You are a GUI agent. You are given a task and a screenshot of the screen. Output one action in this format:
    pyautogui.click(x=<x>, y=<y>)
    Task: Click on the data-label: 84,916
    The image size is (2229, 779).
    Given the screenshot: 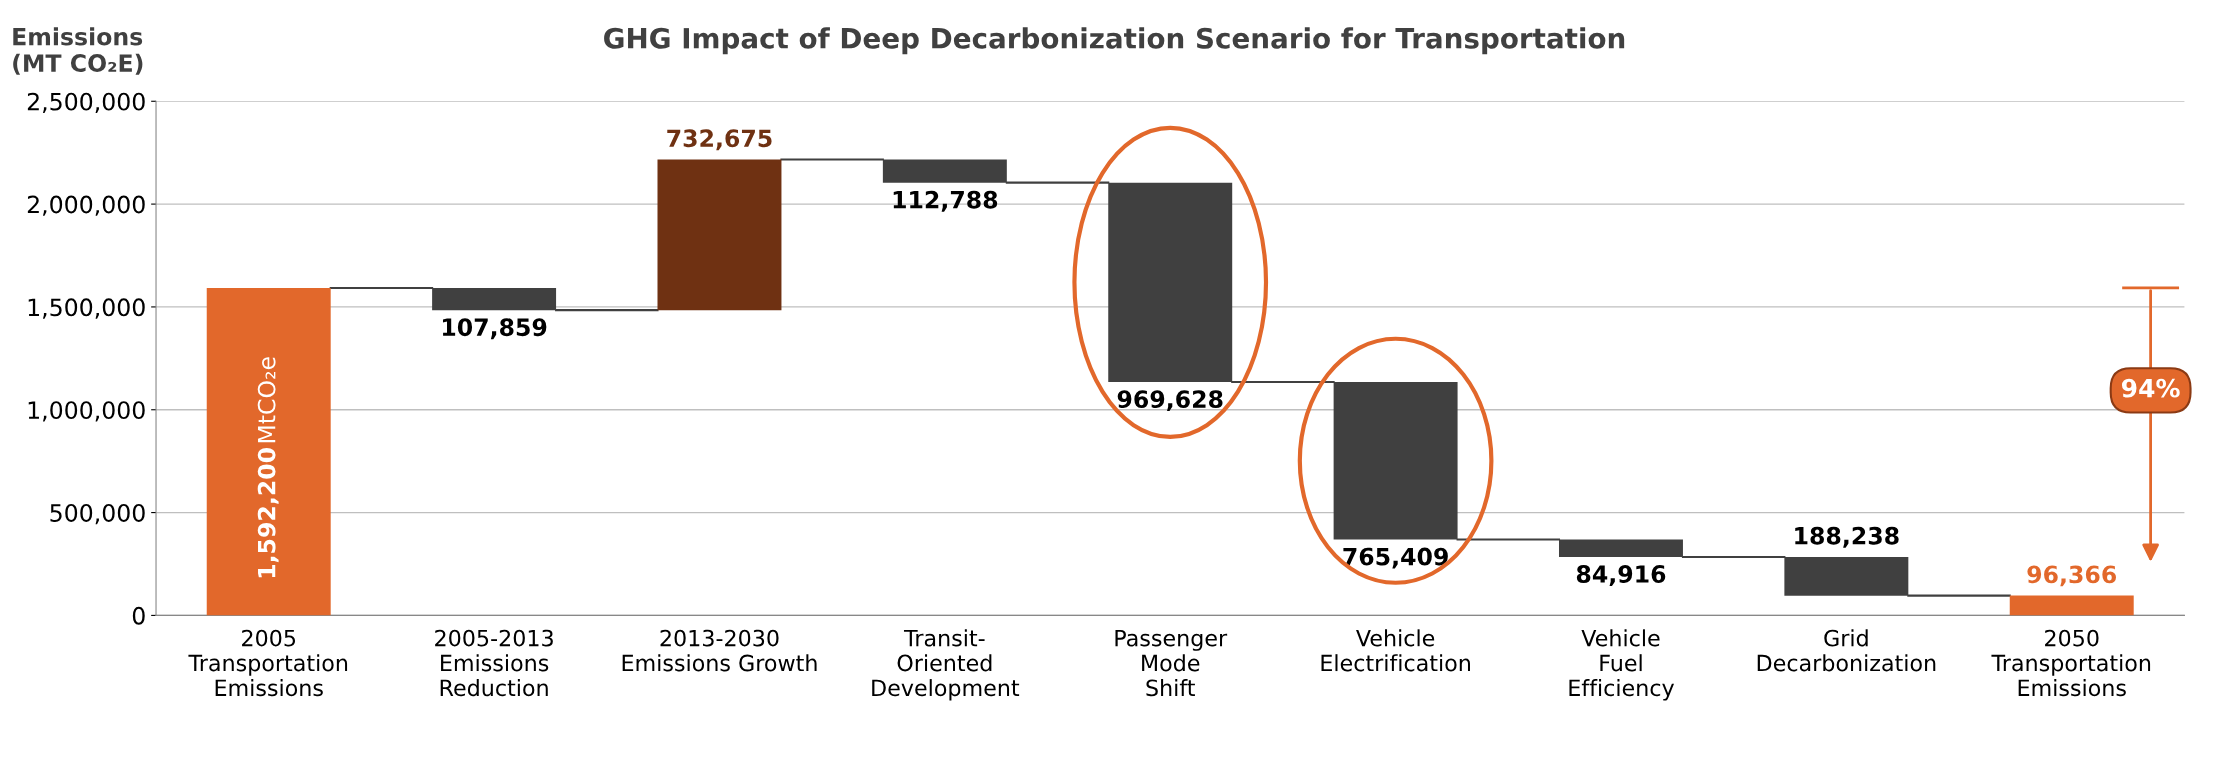 What is the action you would take?
    pyautogui.click(x=1621, y=575)
    